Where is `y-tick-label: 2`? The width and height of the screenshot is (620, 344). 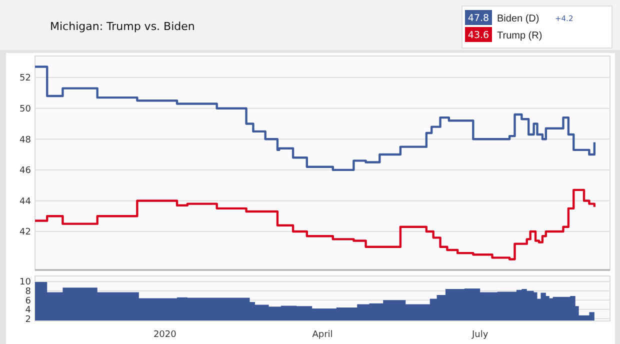 y-tick-label: 2 is located at coordinates (28, 319).